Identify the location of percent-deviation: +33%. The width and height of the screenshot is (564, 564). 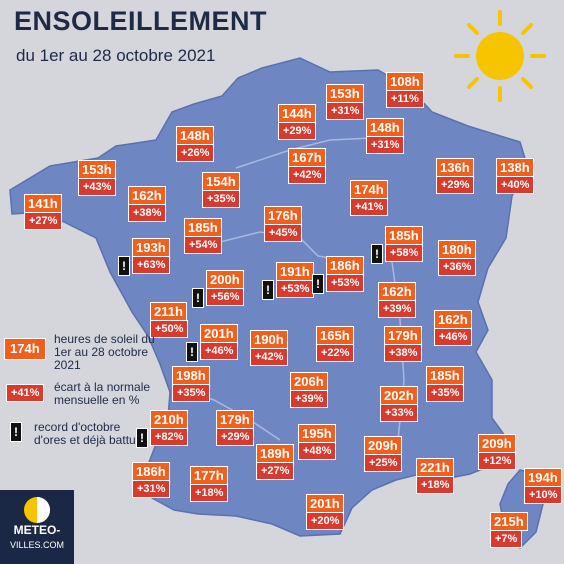
(399, 413).